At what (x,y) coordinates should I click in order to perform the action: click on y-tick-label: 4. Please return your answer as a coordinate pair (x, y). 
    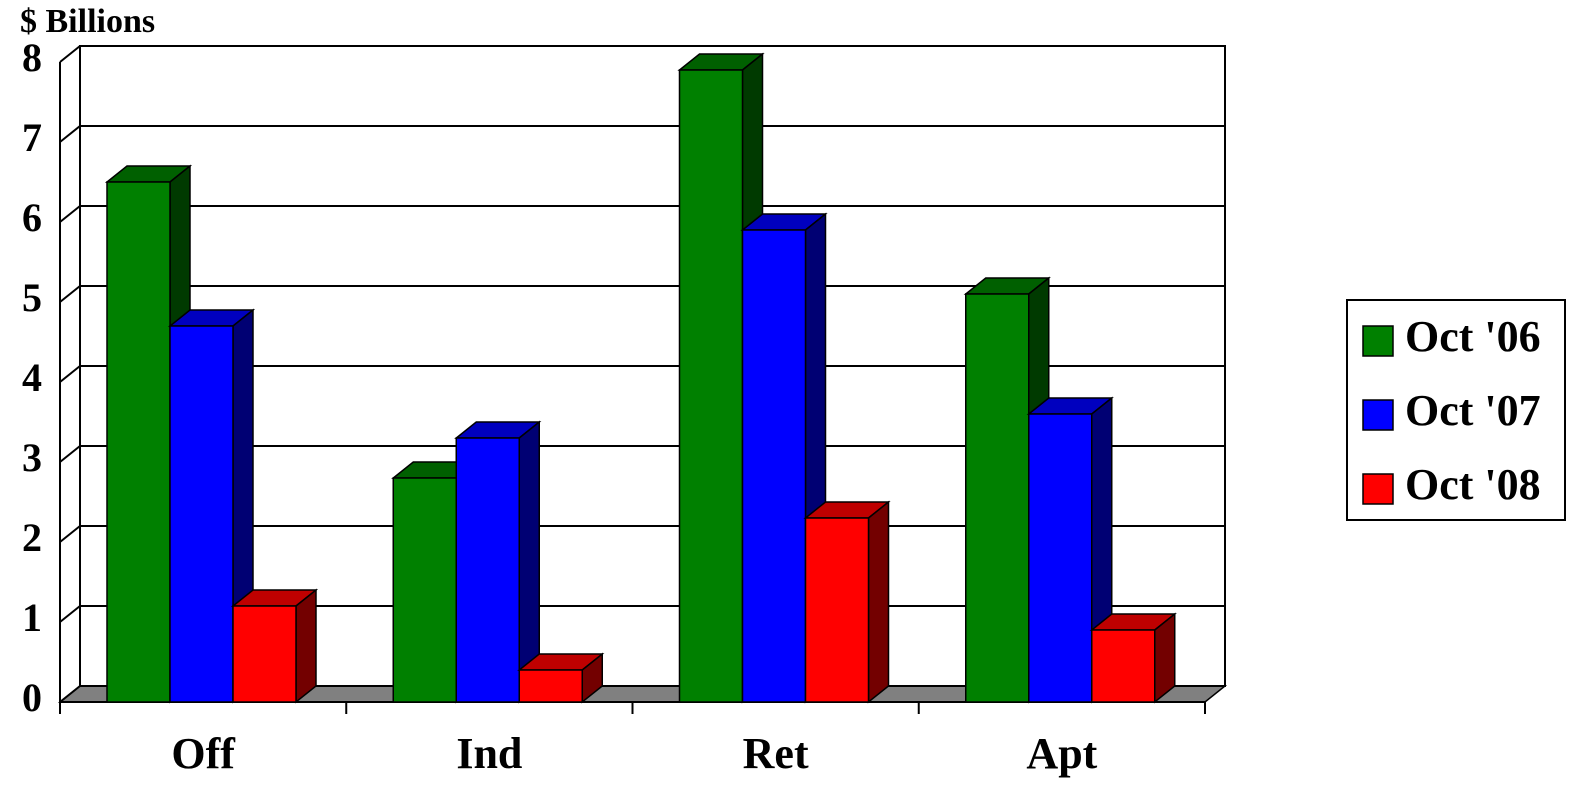
    Looking at the image, I should click on (32, 377).